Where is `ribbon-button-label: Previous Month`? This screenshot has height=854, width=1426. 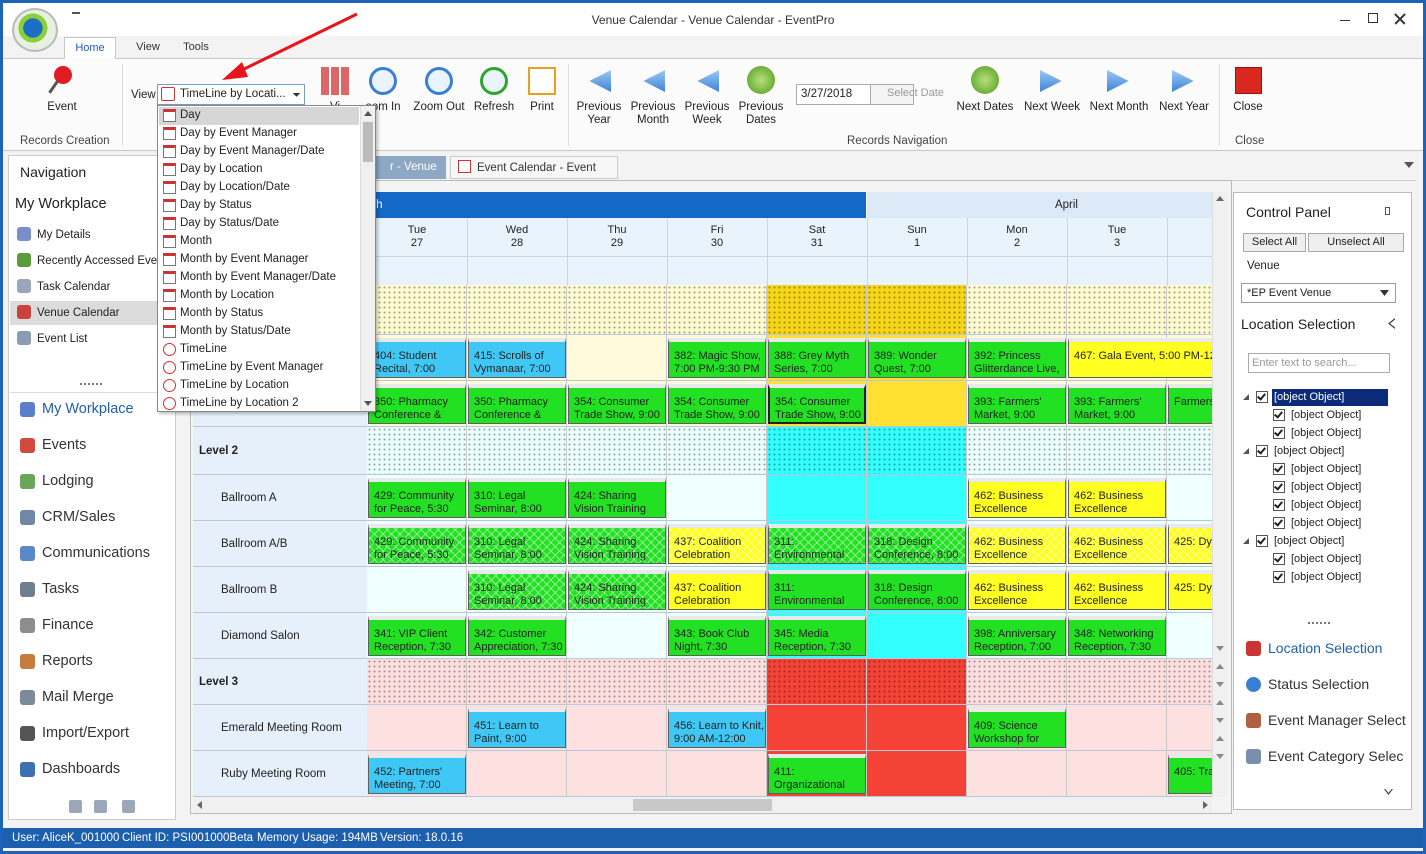 ribbon-button-label: Previous Month is located at coordinates (653, 113).